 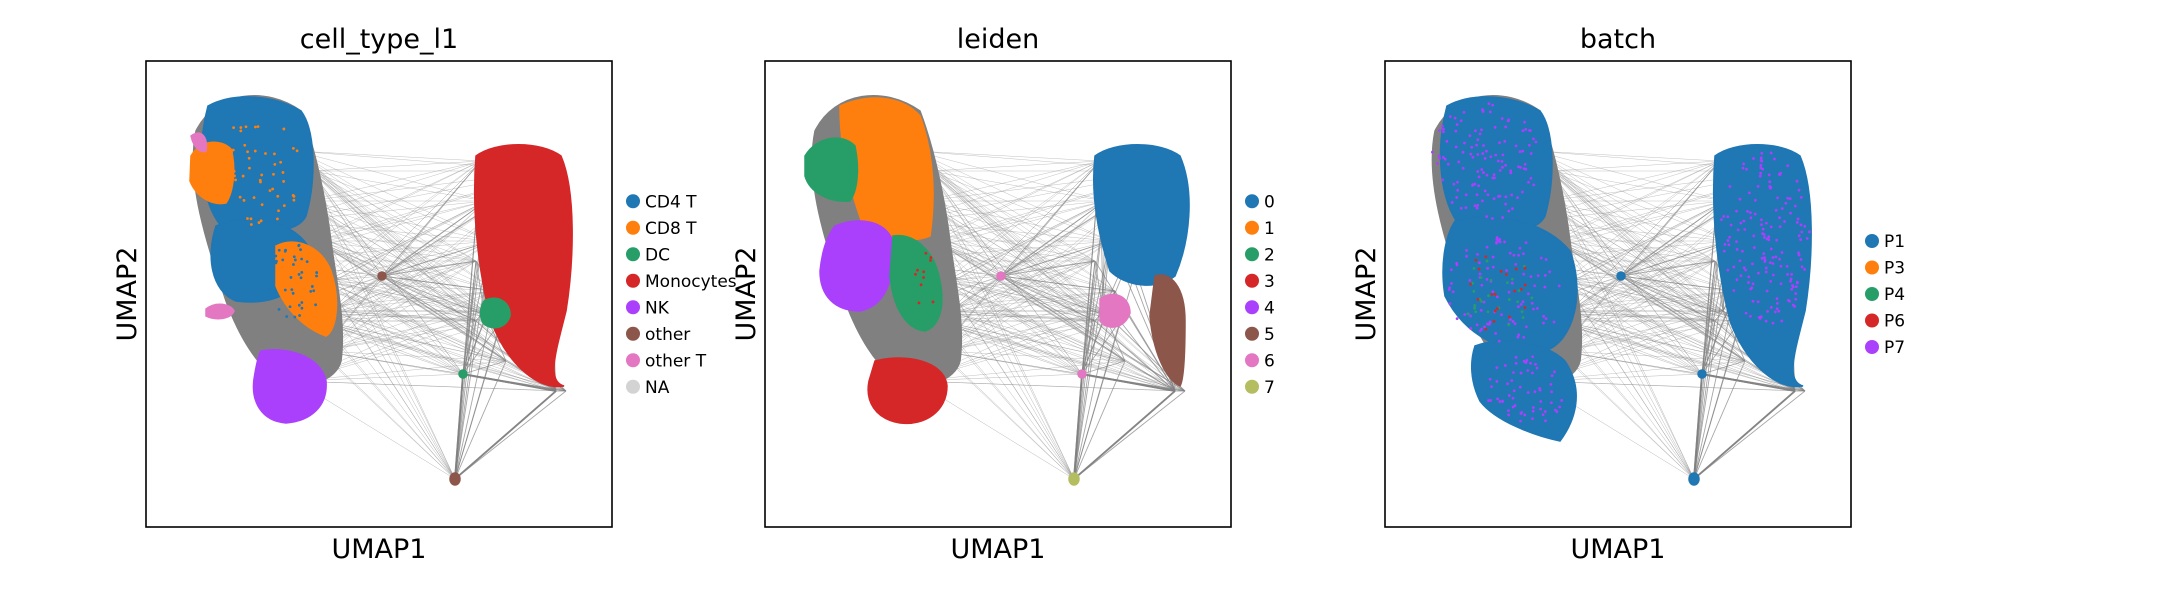 I want to click on legend-label: 1, so click(x=1269, y=229).